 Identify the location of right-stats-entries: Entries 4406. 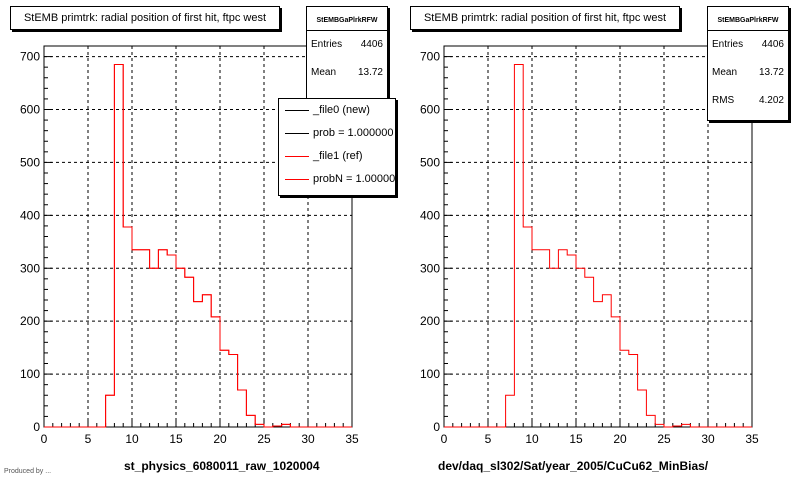
(748, 45).